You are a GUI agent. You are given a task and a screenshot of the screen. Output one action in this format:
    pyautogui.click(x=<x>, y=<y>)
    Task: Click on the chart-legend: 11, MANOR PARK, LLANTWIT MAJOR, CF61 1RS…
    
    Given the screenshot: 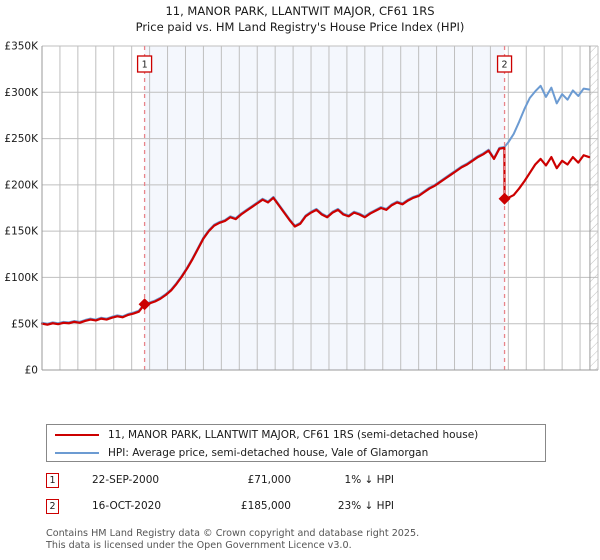 What is the action you would take?
    pyautogui.click(x=296, y=443)
    